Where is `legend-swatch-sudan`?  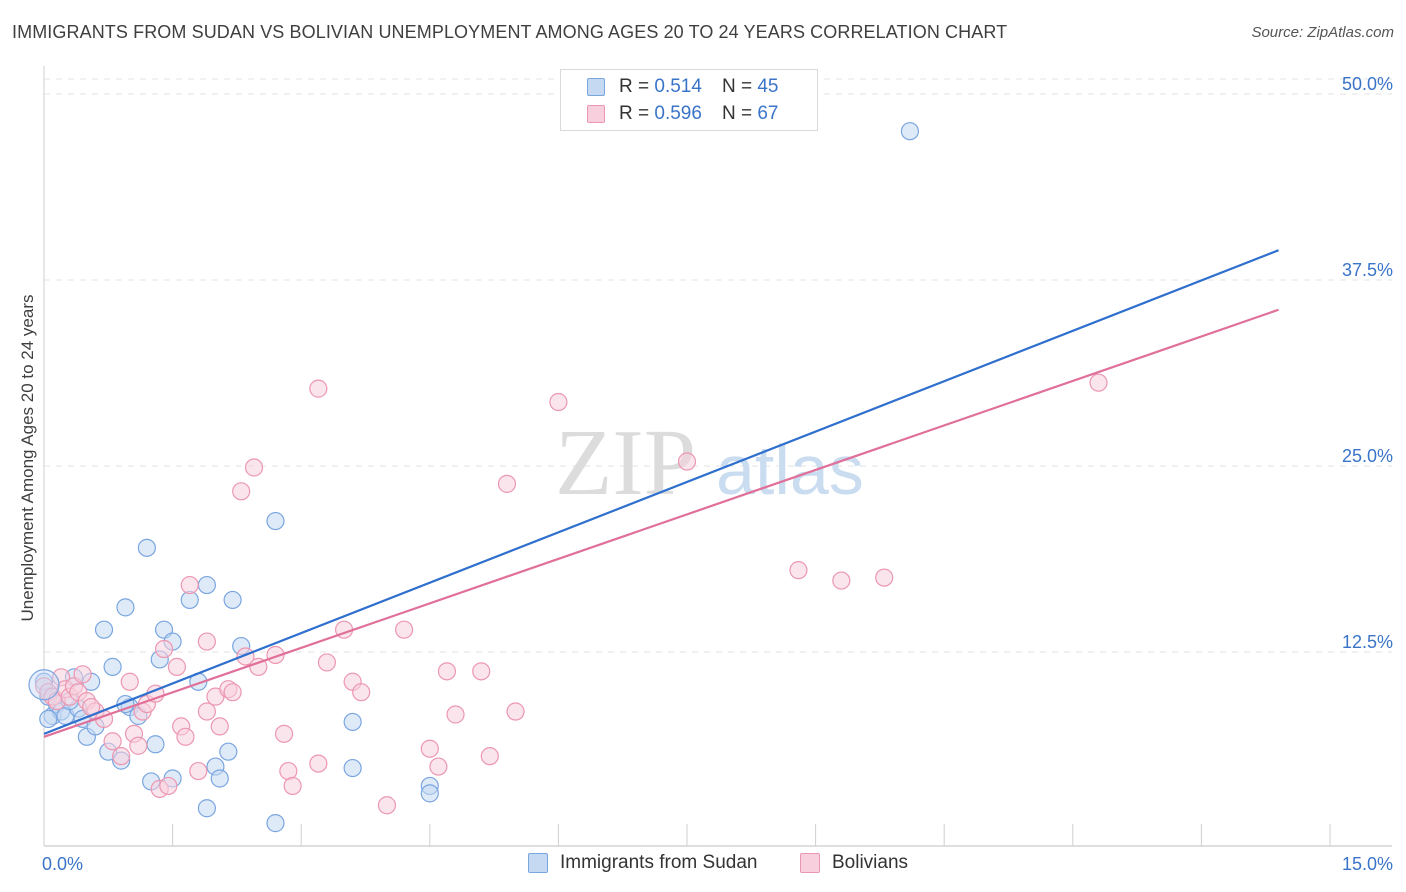
legend-swatch-sudan is located at coordinates (596, 87).